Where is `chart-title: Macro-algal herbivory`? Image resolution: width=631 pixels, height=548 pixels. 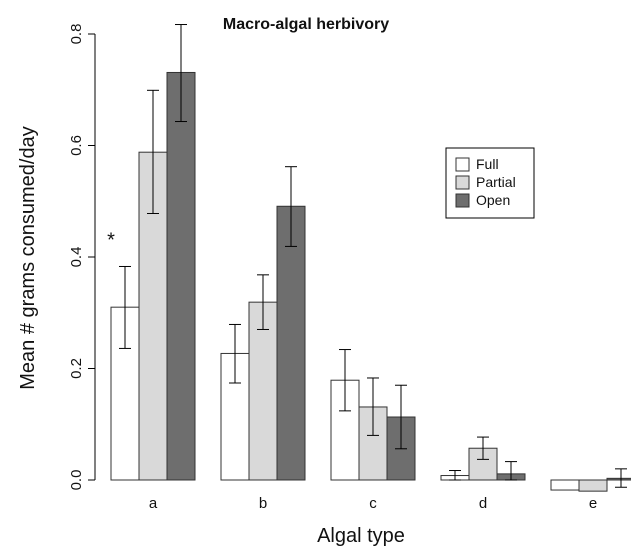 chart-title: Macro-algal herbivory is located at coordinates (306, 24).